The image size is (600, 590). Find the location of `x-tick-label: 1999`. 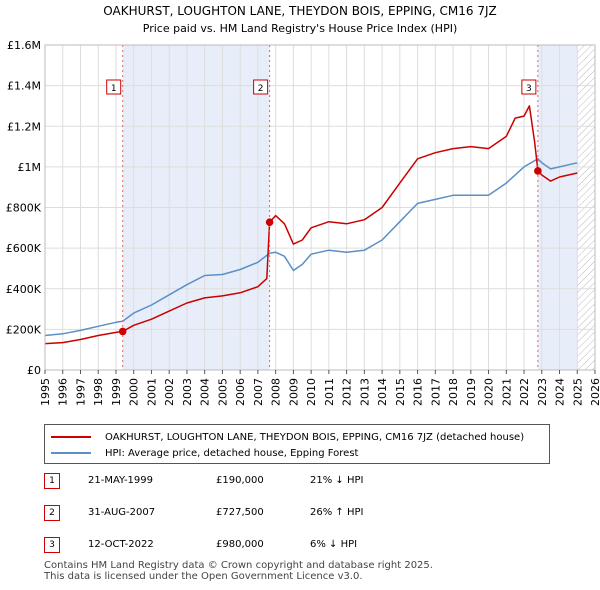

x-tick-label: 1999 is located at coordinates (116, 392).